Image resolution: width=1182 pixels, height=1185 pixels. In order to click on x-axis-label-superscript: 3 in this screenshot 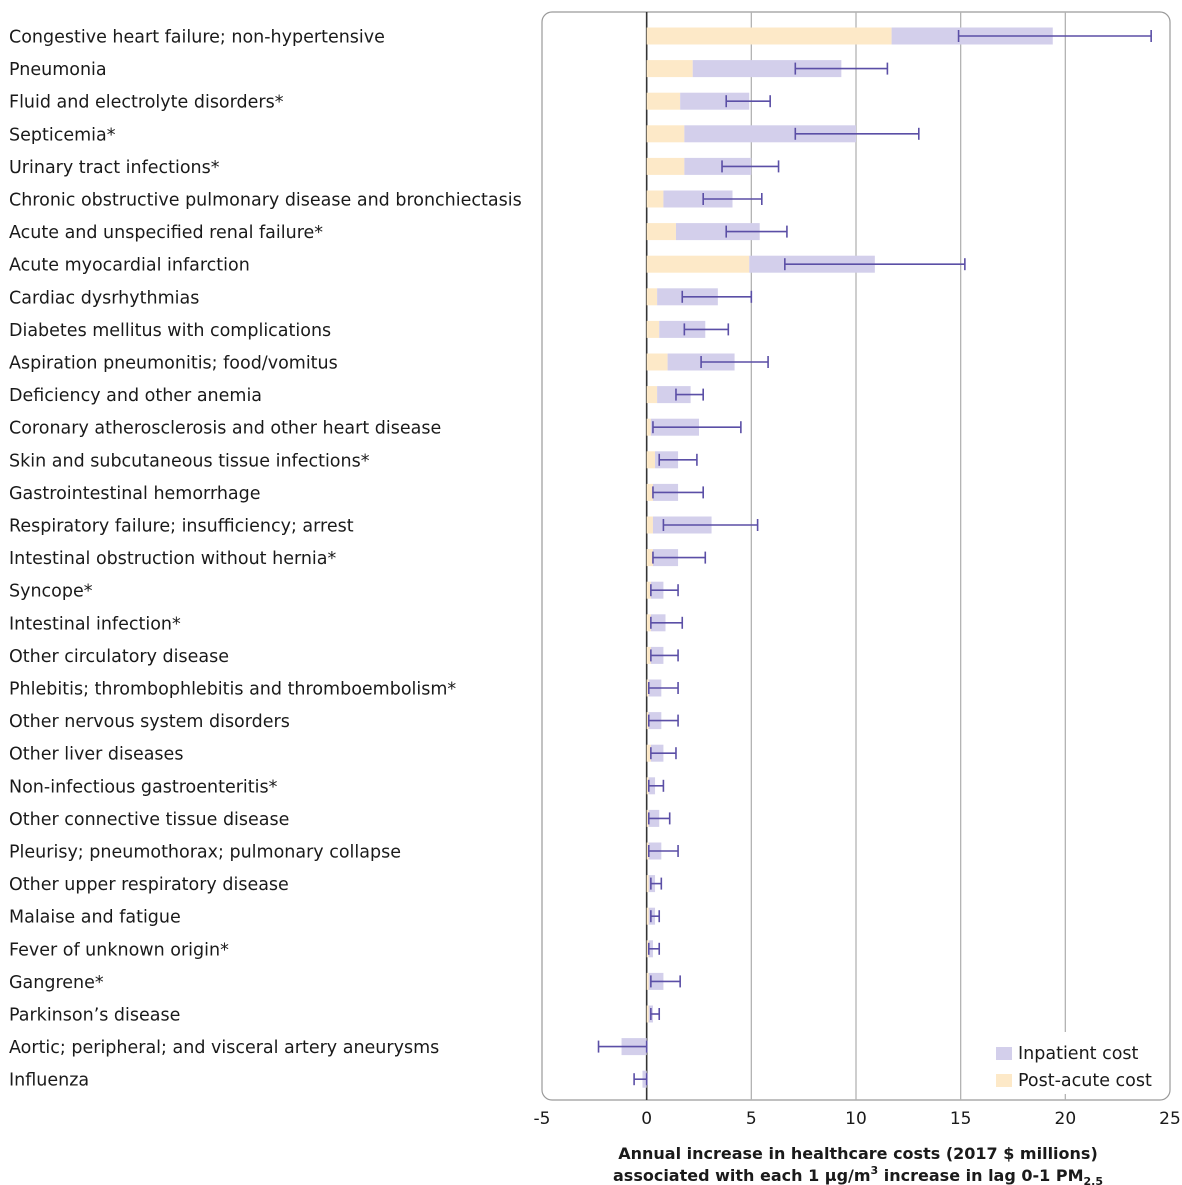, I will do `click(875, 1170)`.